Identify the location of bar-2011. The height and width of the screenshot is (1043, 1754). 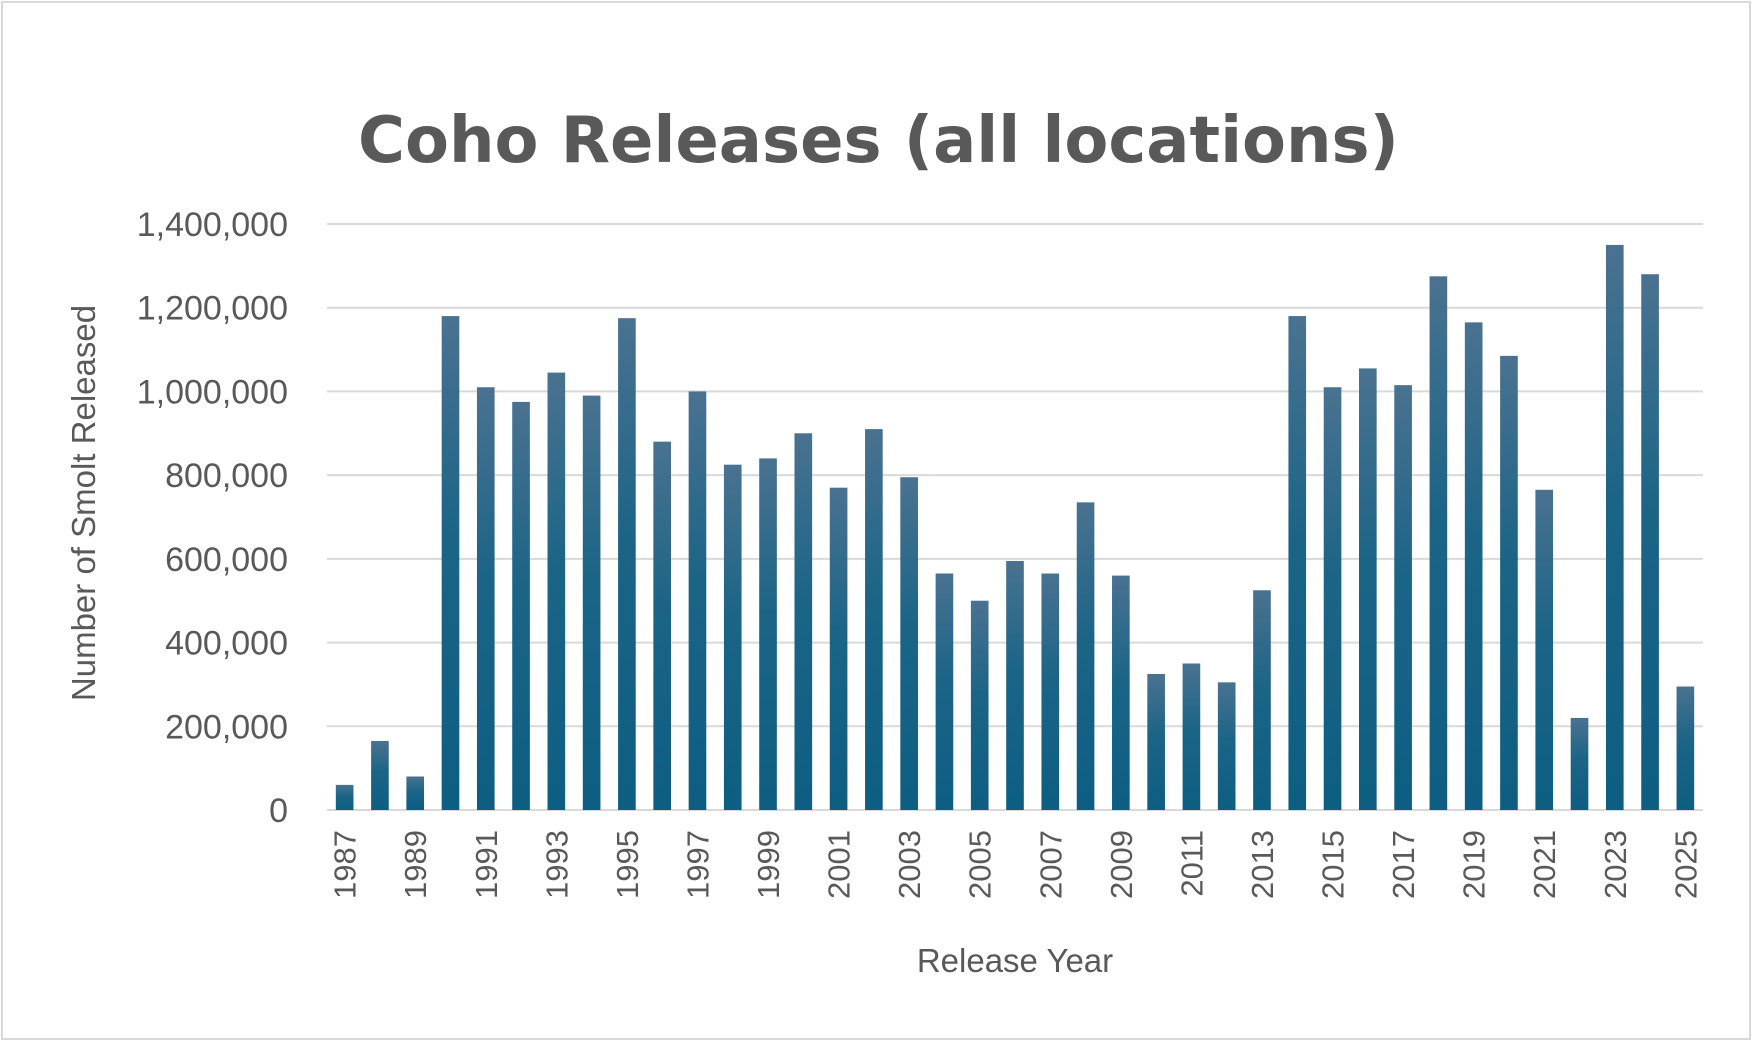
(1191, 736).